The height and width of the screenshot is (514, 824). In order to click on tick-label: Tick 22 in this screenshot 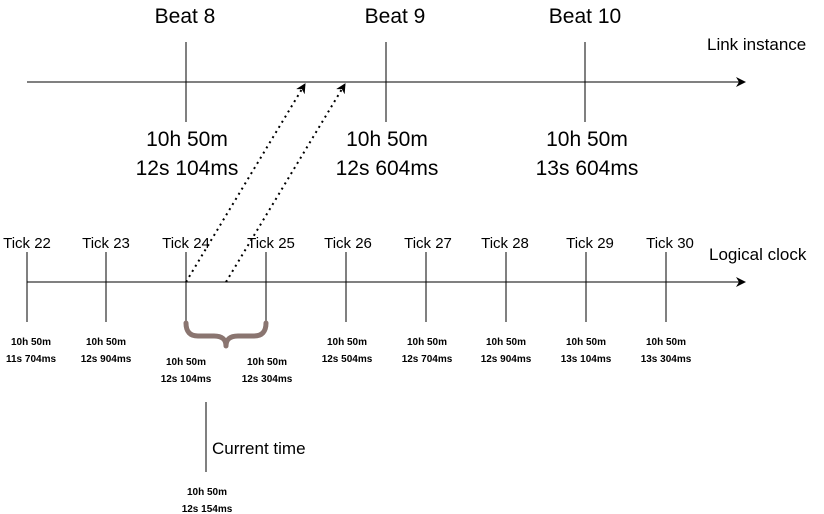, I will do `click(27, 243)`.